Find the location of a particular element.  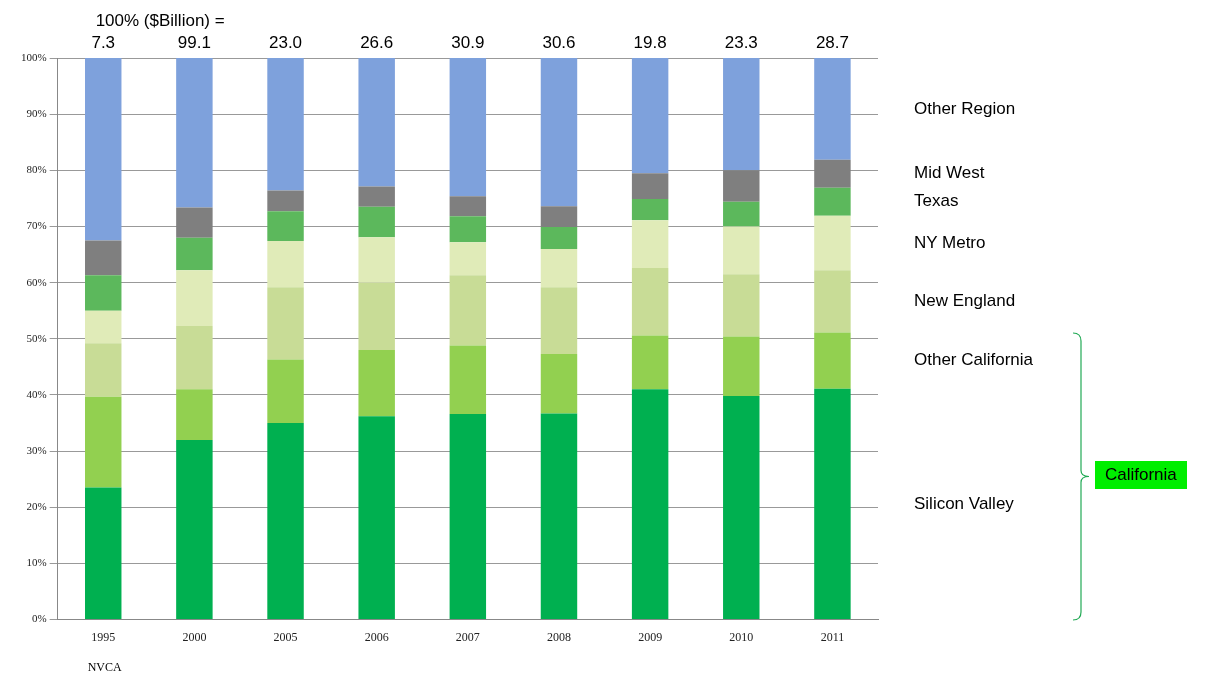

annotation: 99.1 is located at coordinates (194, 43).